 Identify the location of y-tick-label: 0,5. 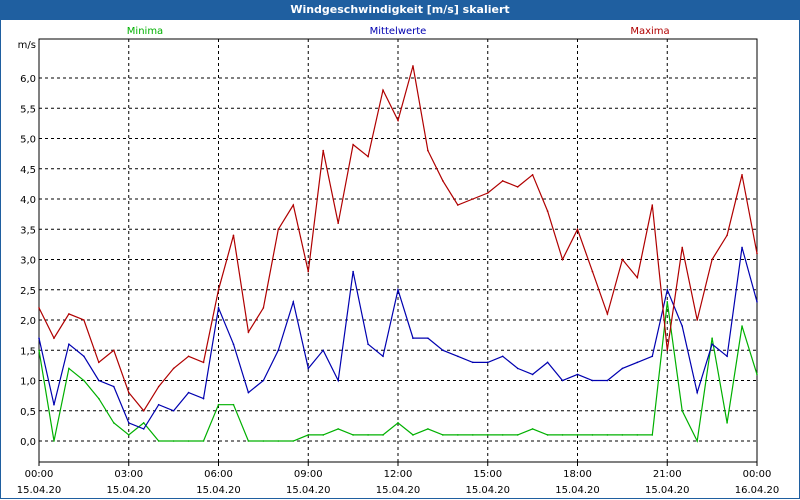
(28, 412).